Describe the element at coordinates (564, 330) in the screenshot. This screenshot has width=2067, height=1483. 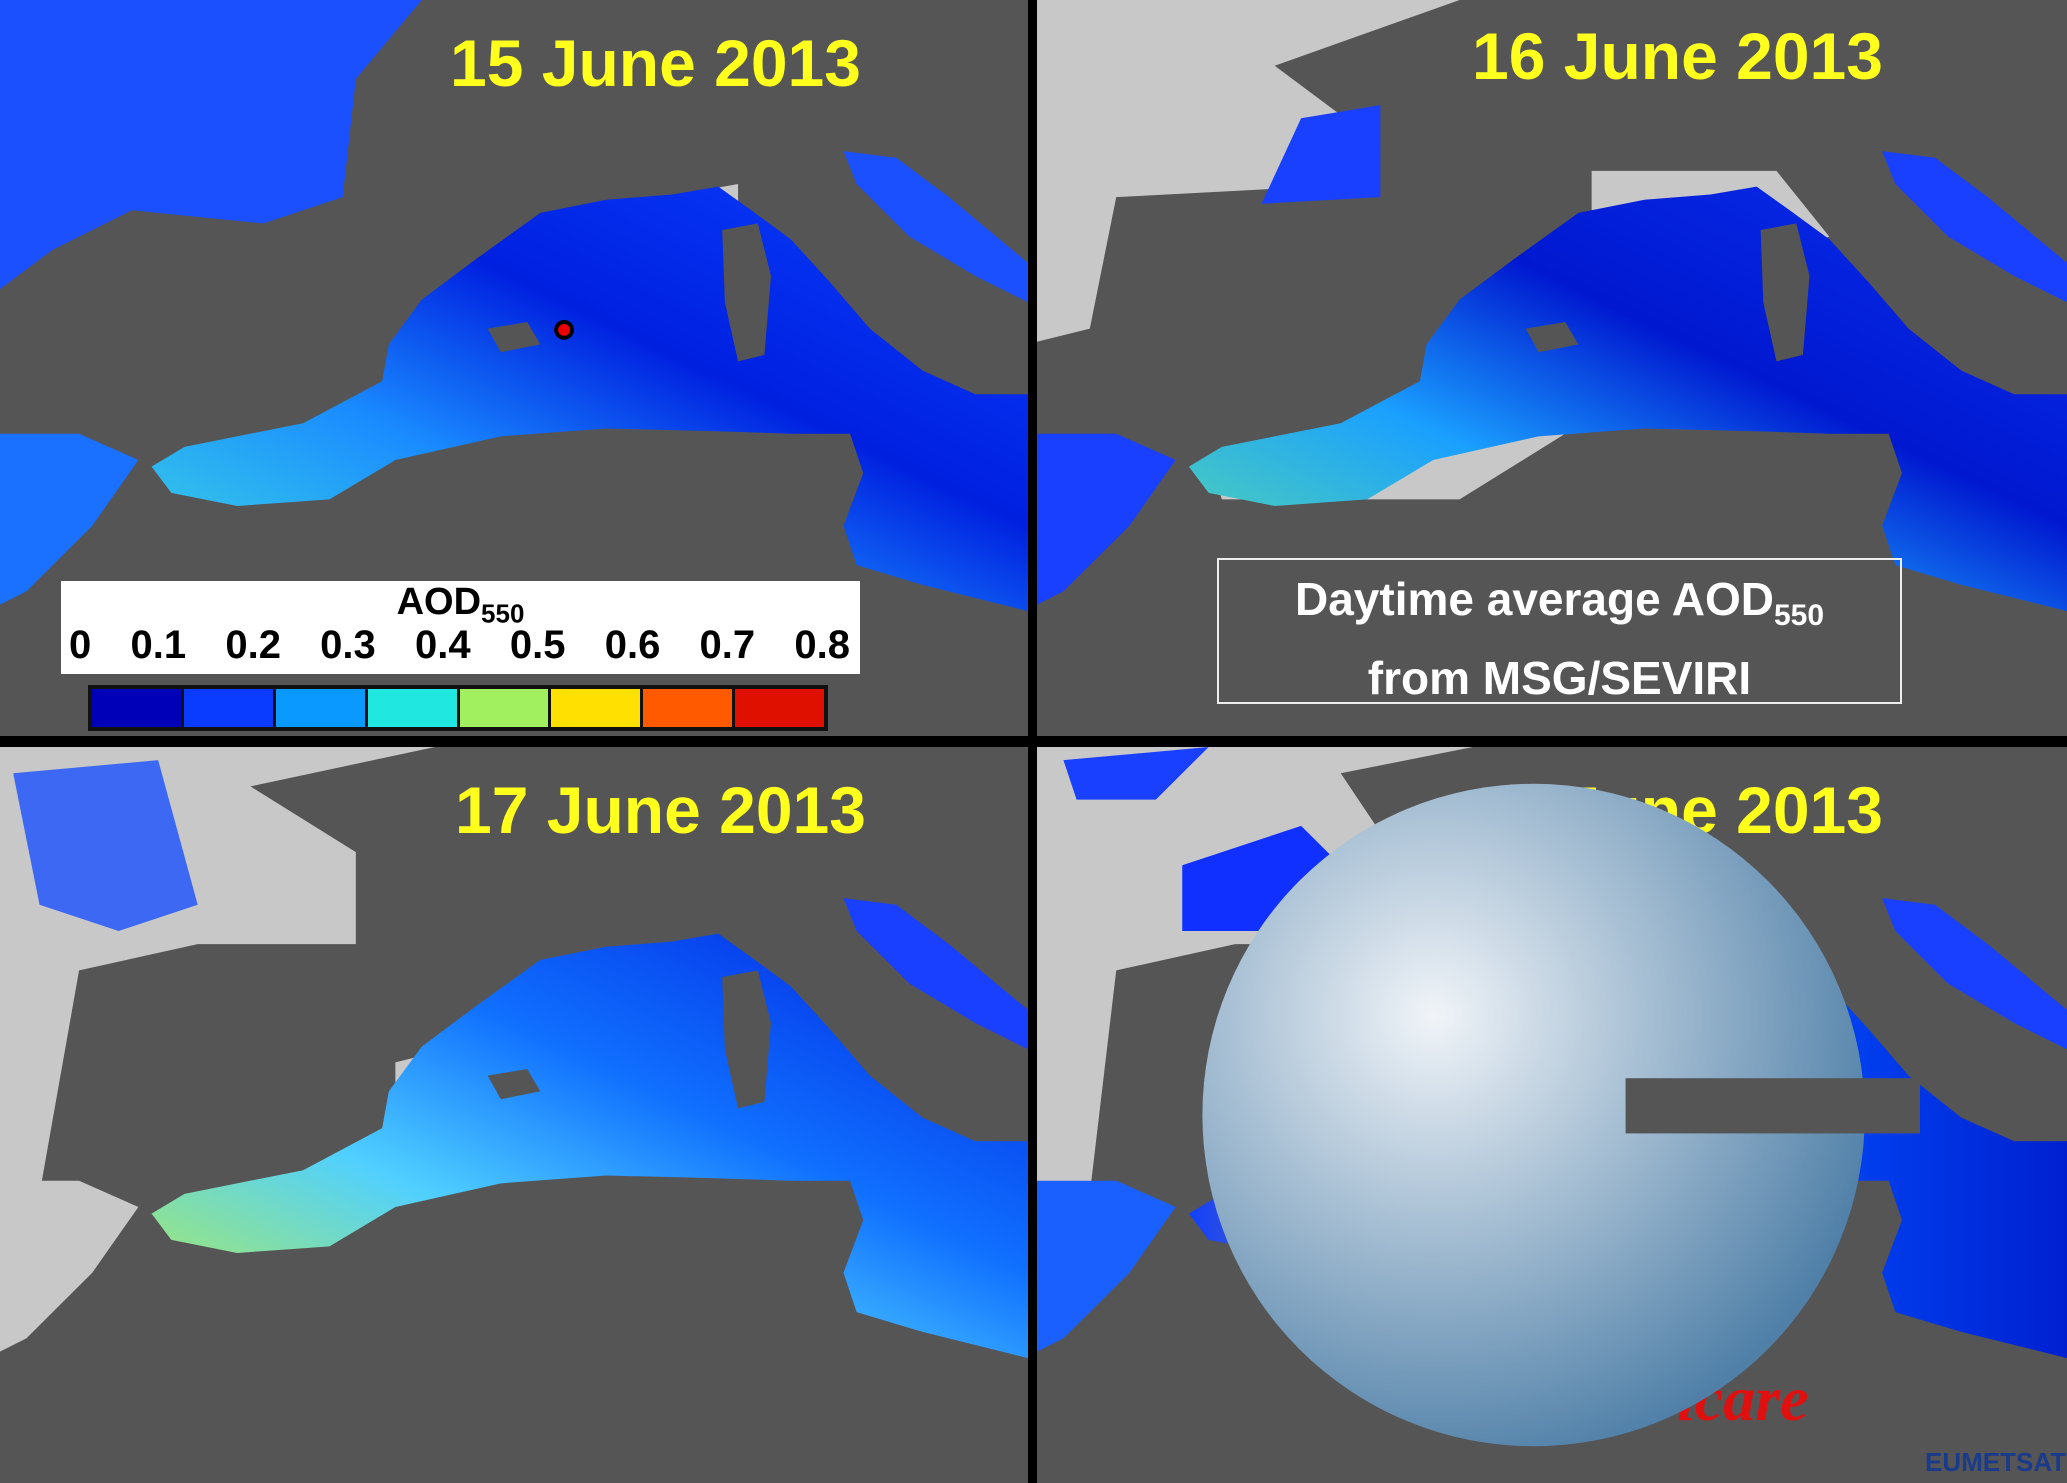
I see `station-marker` at that location.